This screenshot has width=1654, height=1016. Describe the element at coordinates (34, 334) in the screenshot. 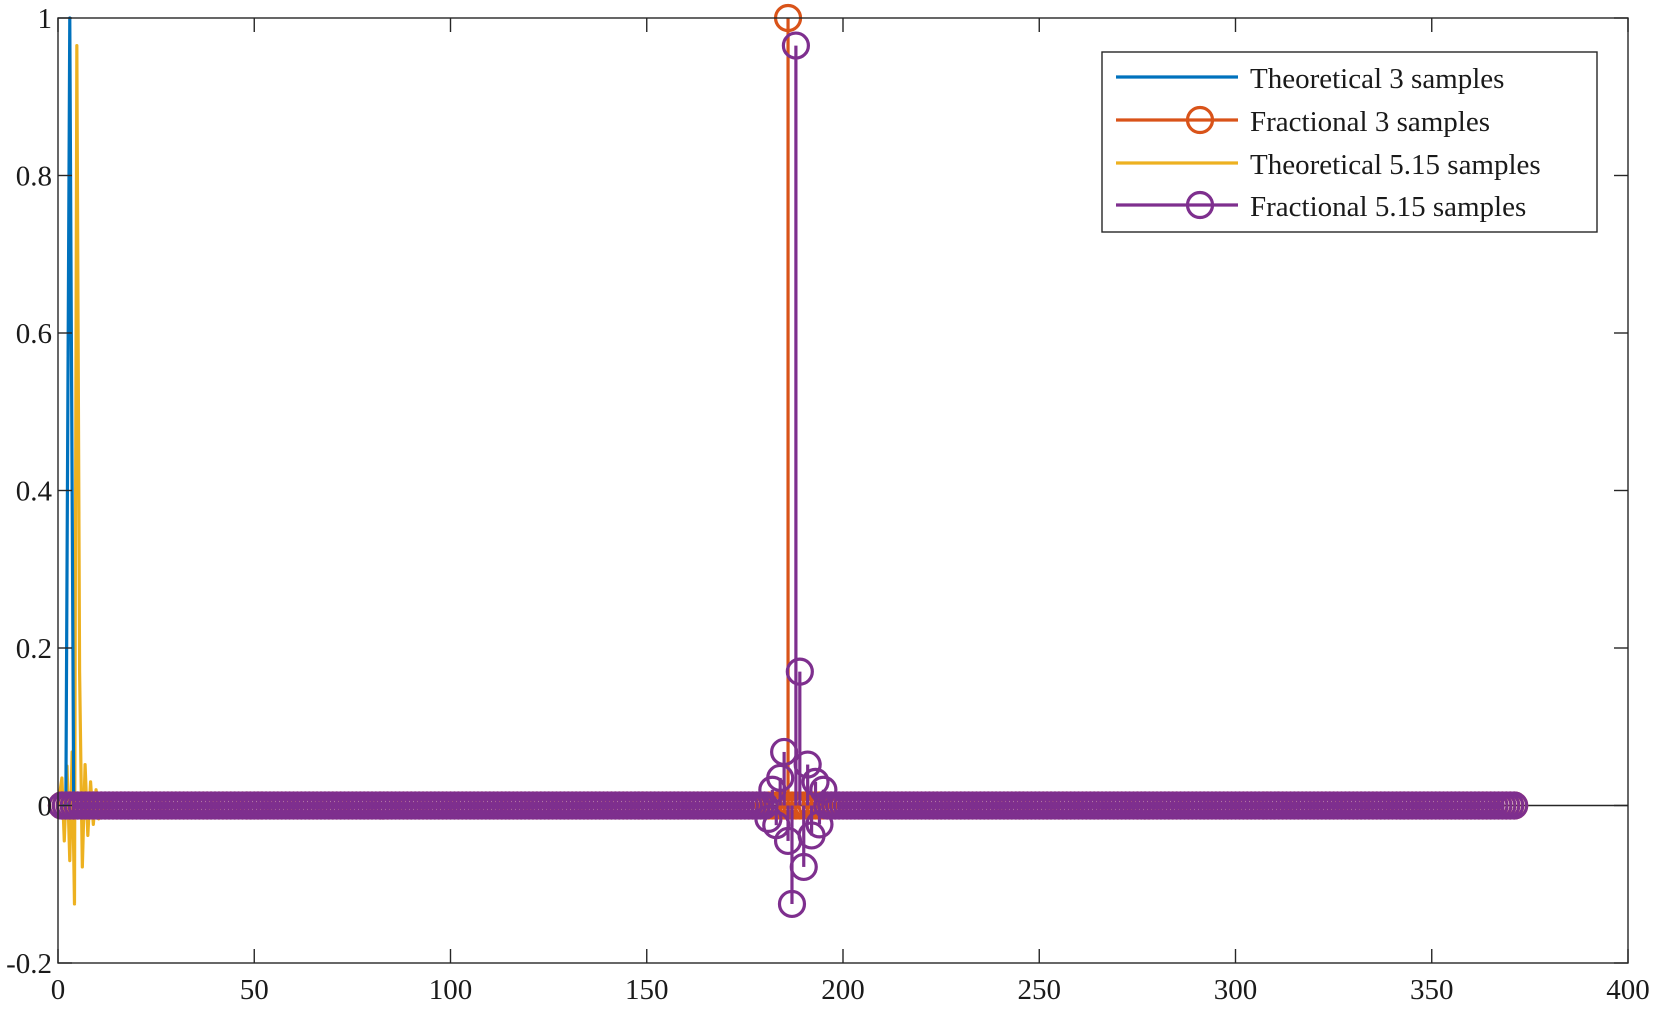

I see `y-tick-label: 0.6` at that location.